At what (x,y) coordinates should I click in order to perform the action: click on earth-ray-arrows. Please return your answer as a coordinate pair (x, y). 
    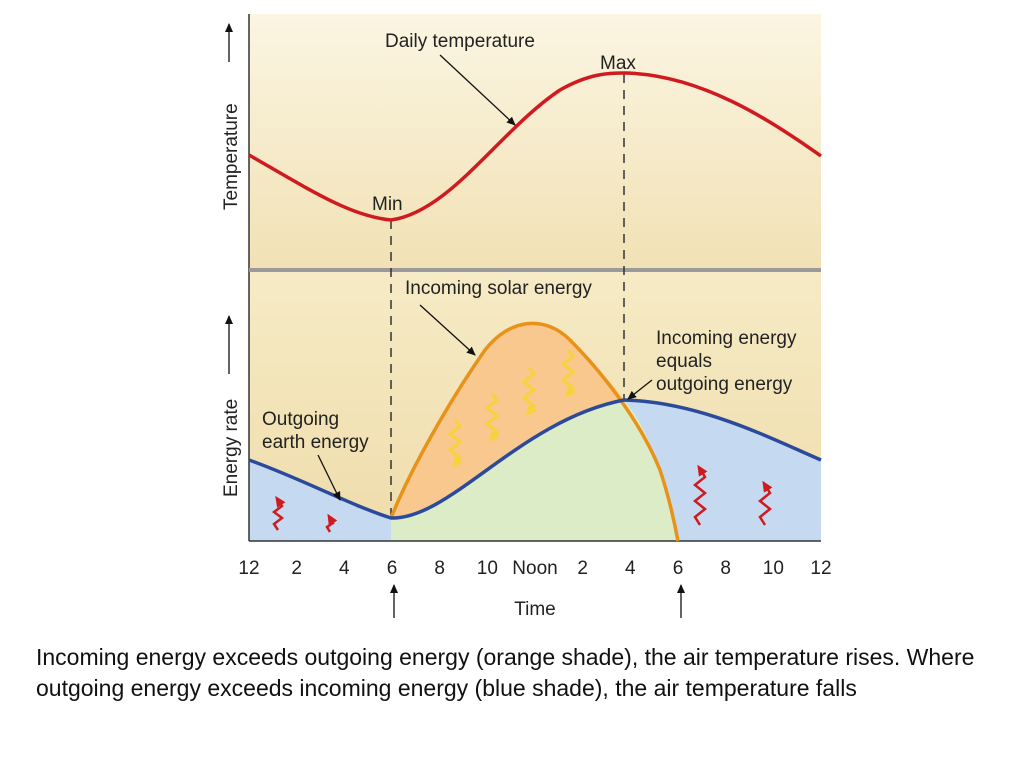
    Looking at the image, I should click on (522, 498).